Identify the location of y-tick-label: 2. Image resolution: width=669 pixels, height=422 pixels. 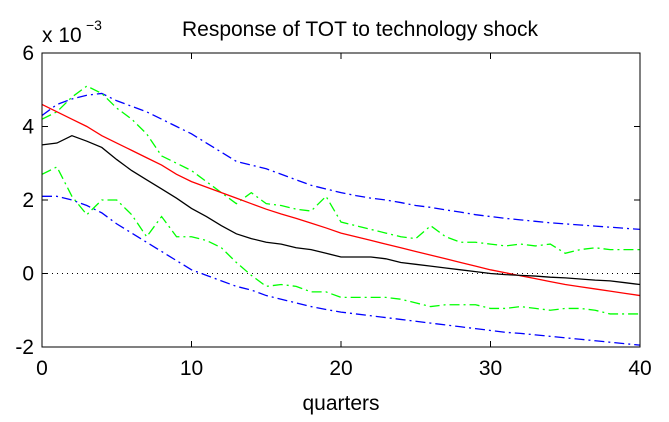
(28, 200).